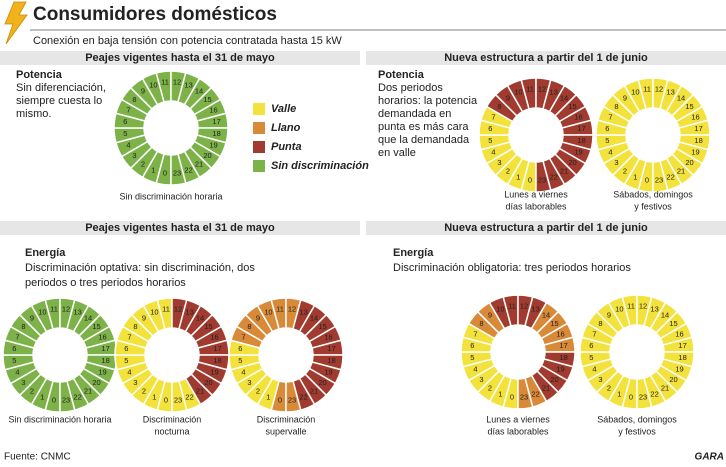  What do you see at coordinates (39, 75) in the screenshot?
I see `section-title: Potencia` at bounding box center [39, 75].